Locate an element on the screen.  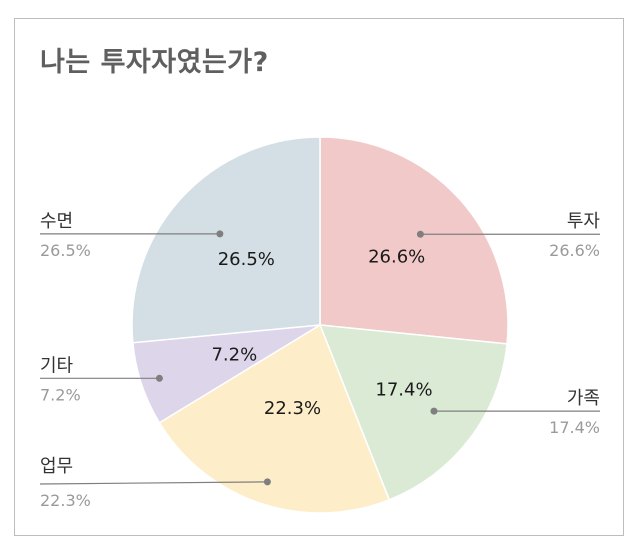
category-percent: 22.3% is located at coordinates (65, 500).